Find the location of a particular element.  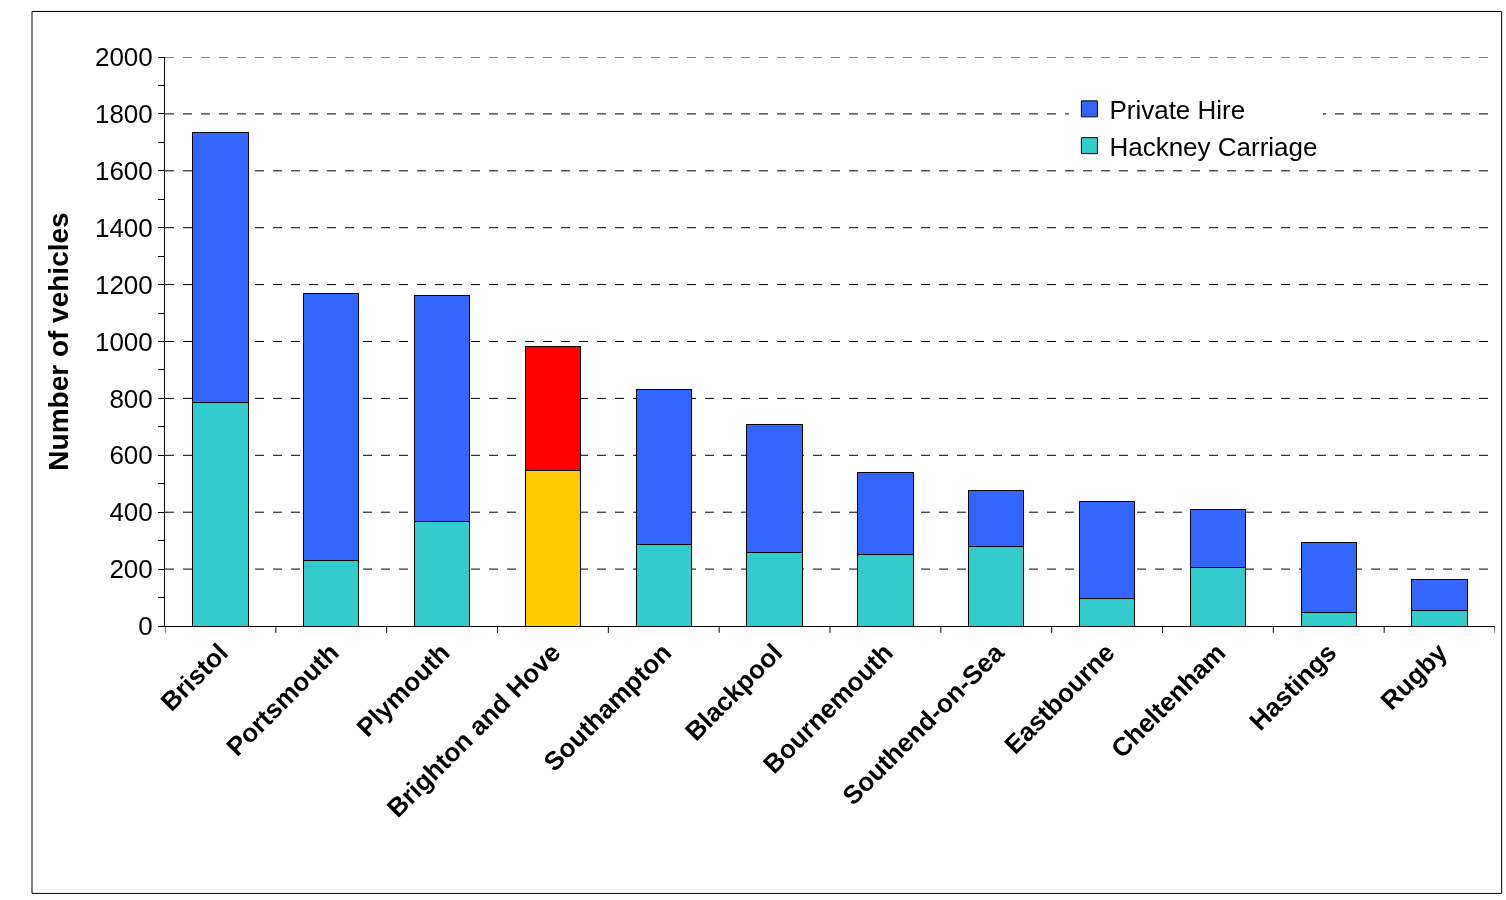

y-tick-label: 1400 is located at coordinates (123, 227).